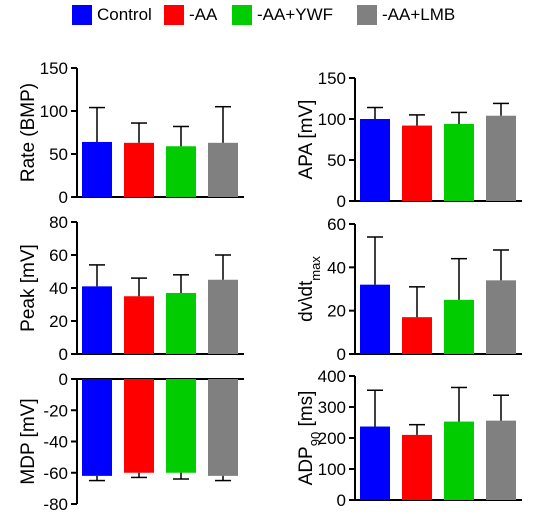  What do you see at coordinates (332, 376) in the screenshot?
I see `y-tick-label: 400` at bounding box center [332, 376].